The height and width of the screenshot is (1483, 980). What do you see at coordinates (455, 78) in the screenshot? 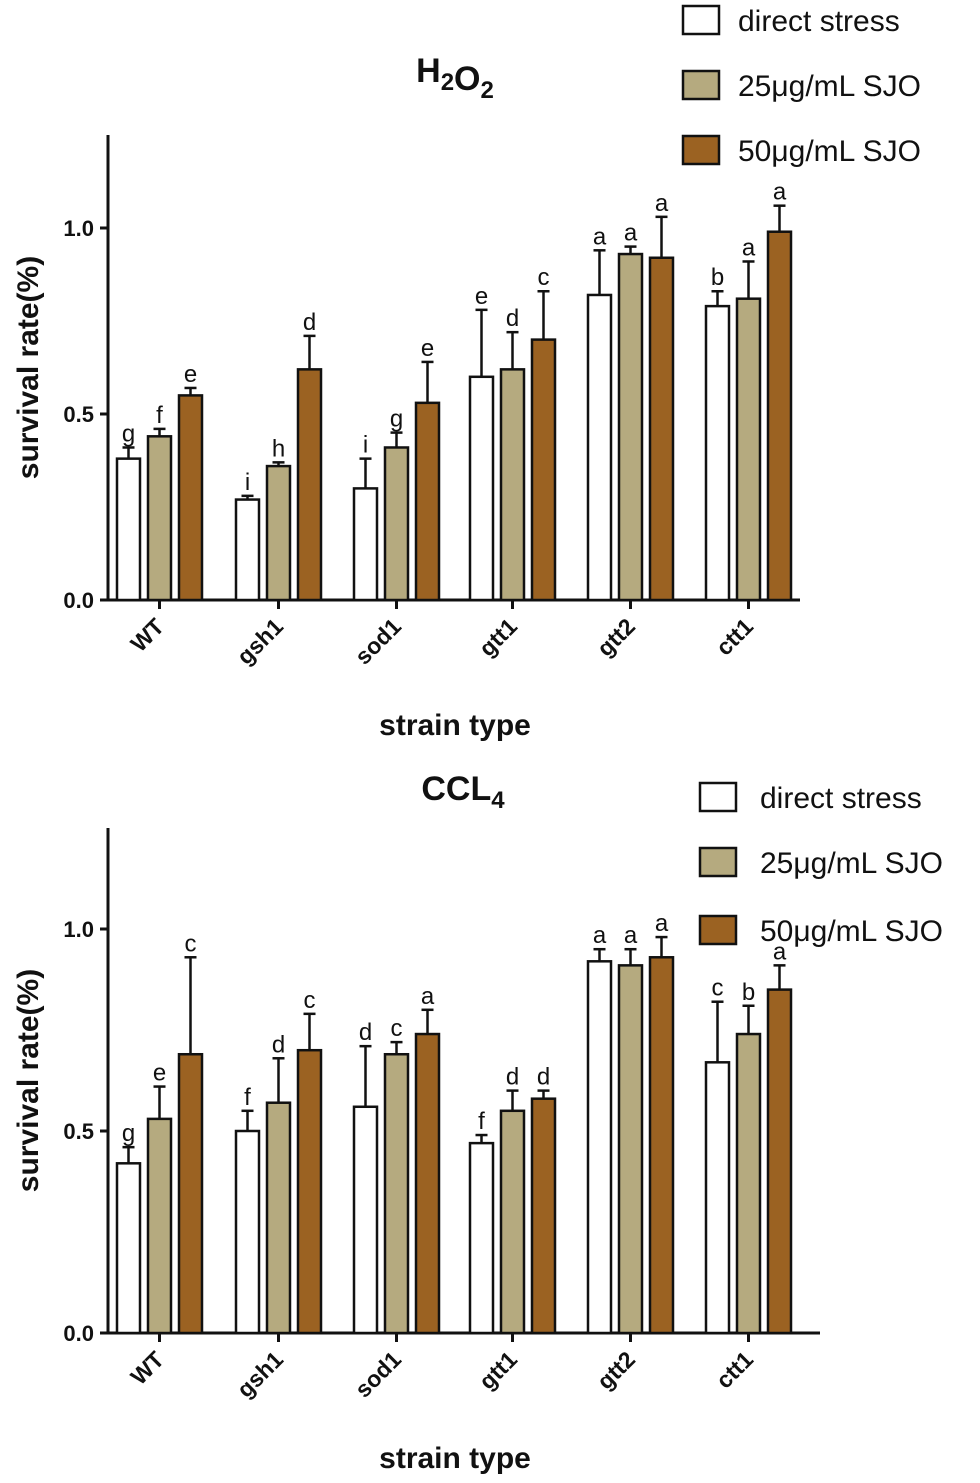
I see `chart-title: H2O2` at bounding box center [455, 78].